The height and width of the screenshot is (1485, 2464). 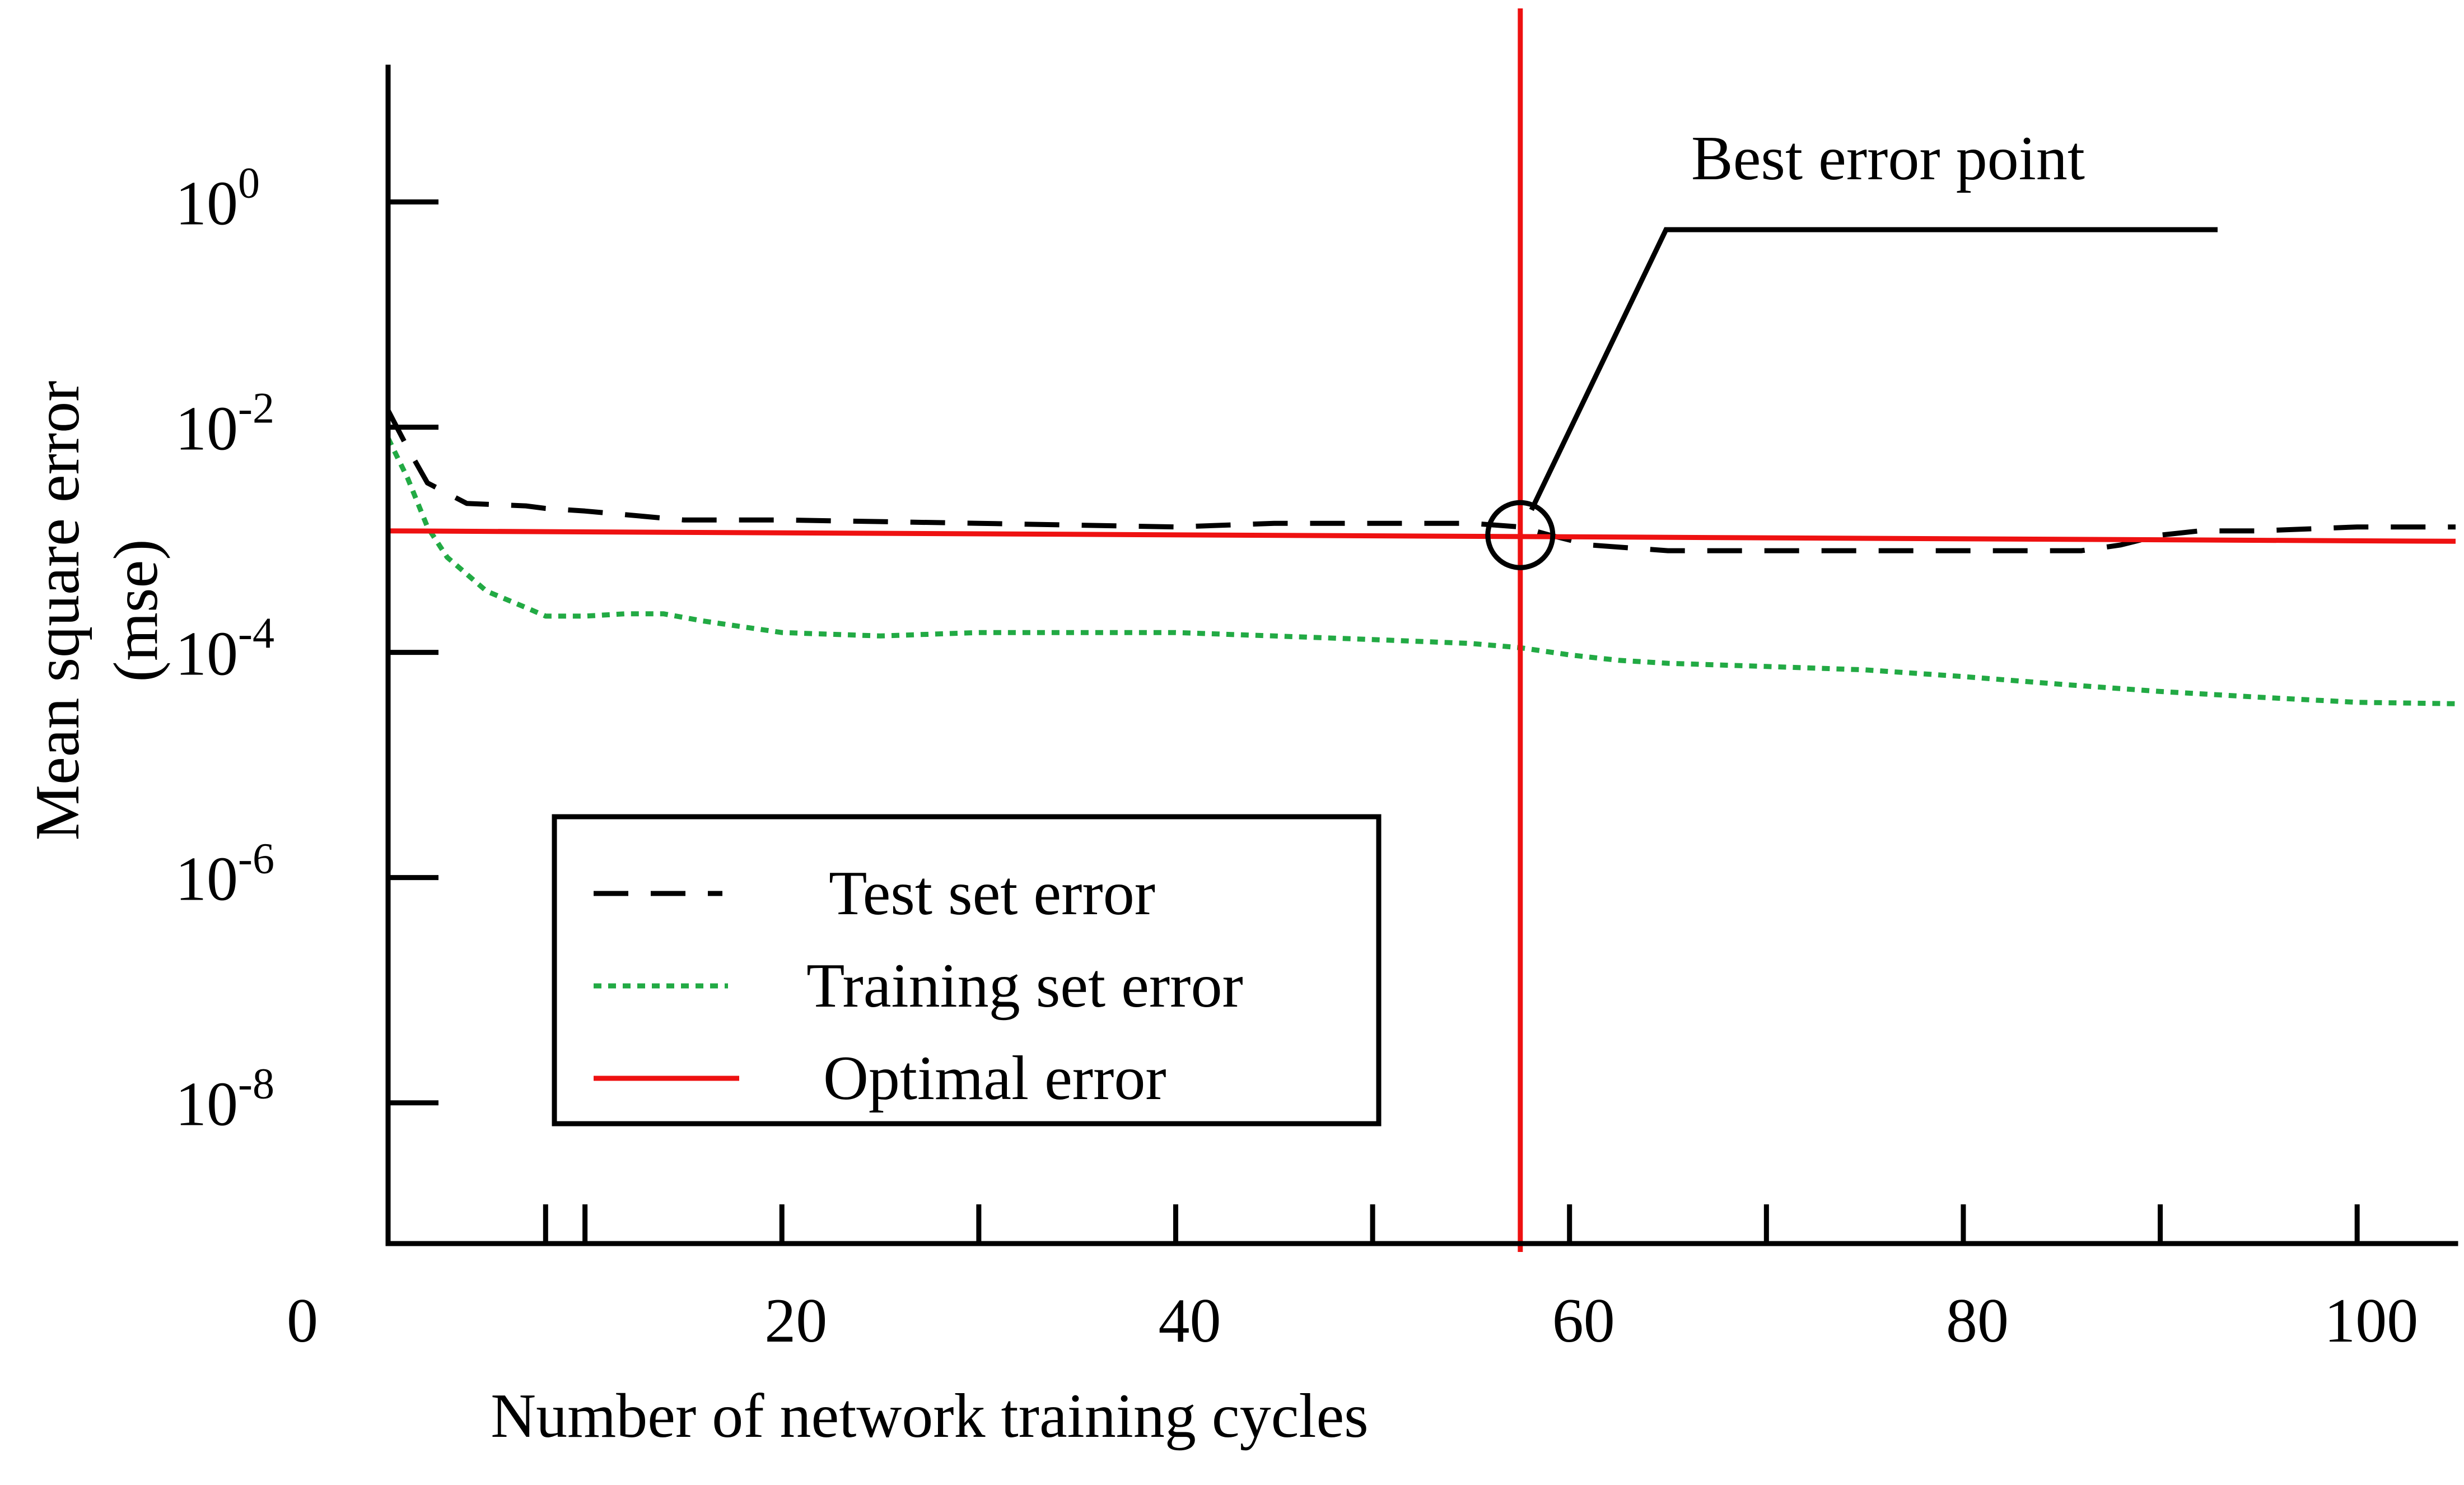 What do you see at coordinates (97, 611) in the screenshot?
I see `y-axis-label-group: Mean square error (mse)` at bounding box center [97, 611].